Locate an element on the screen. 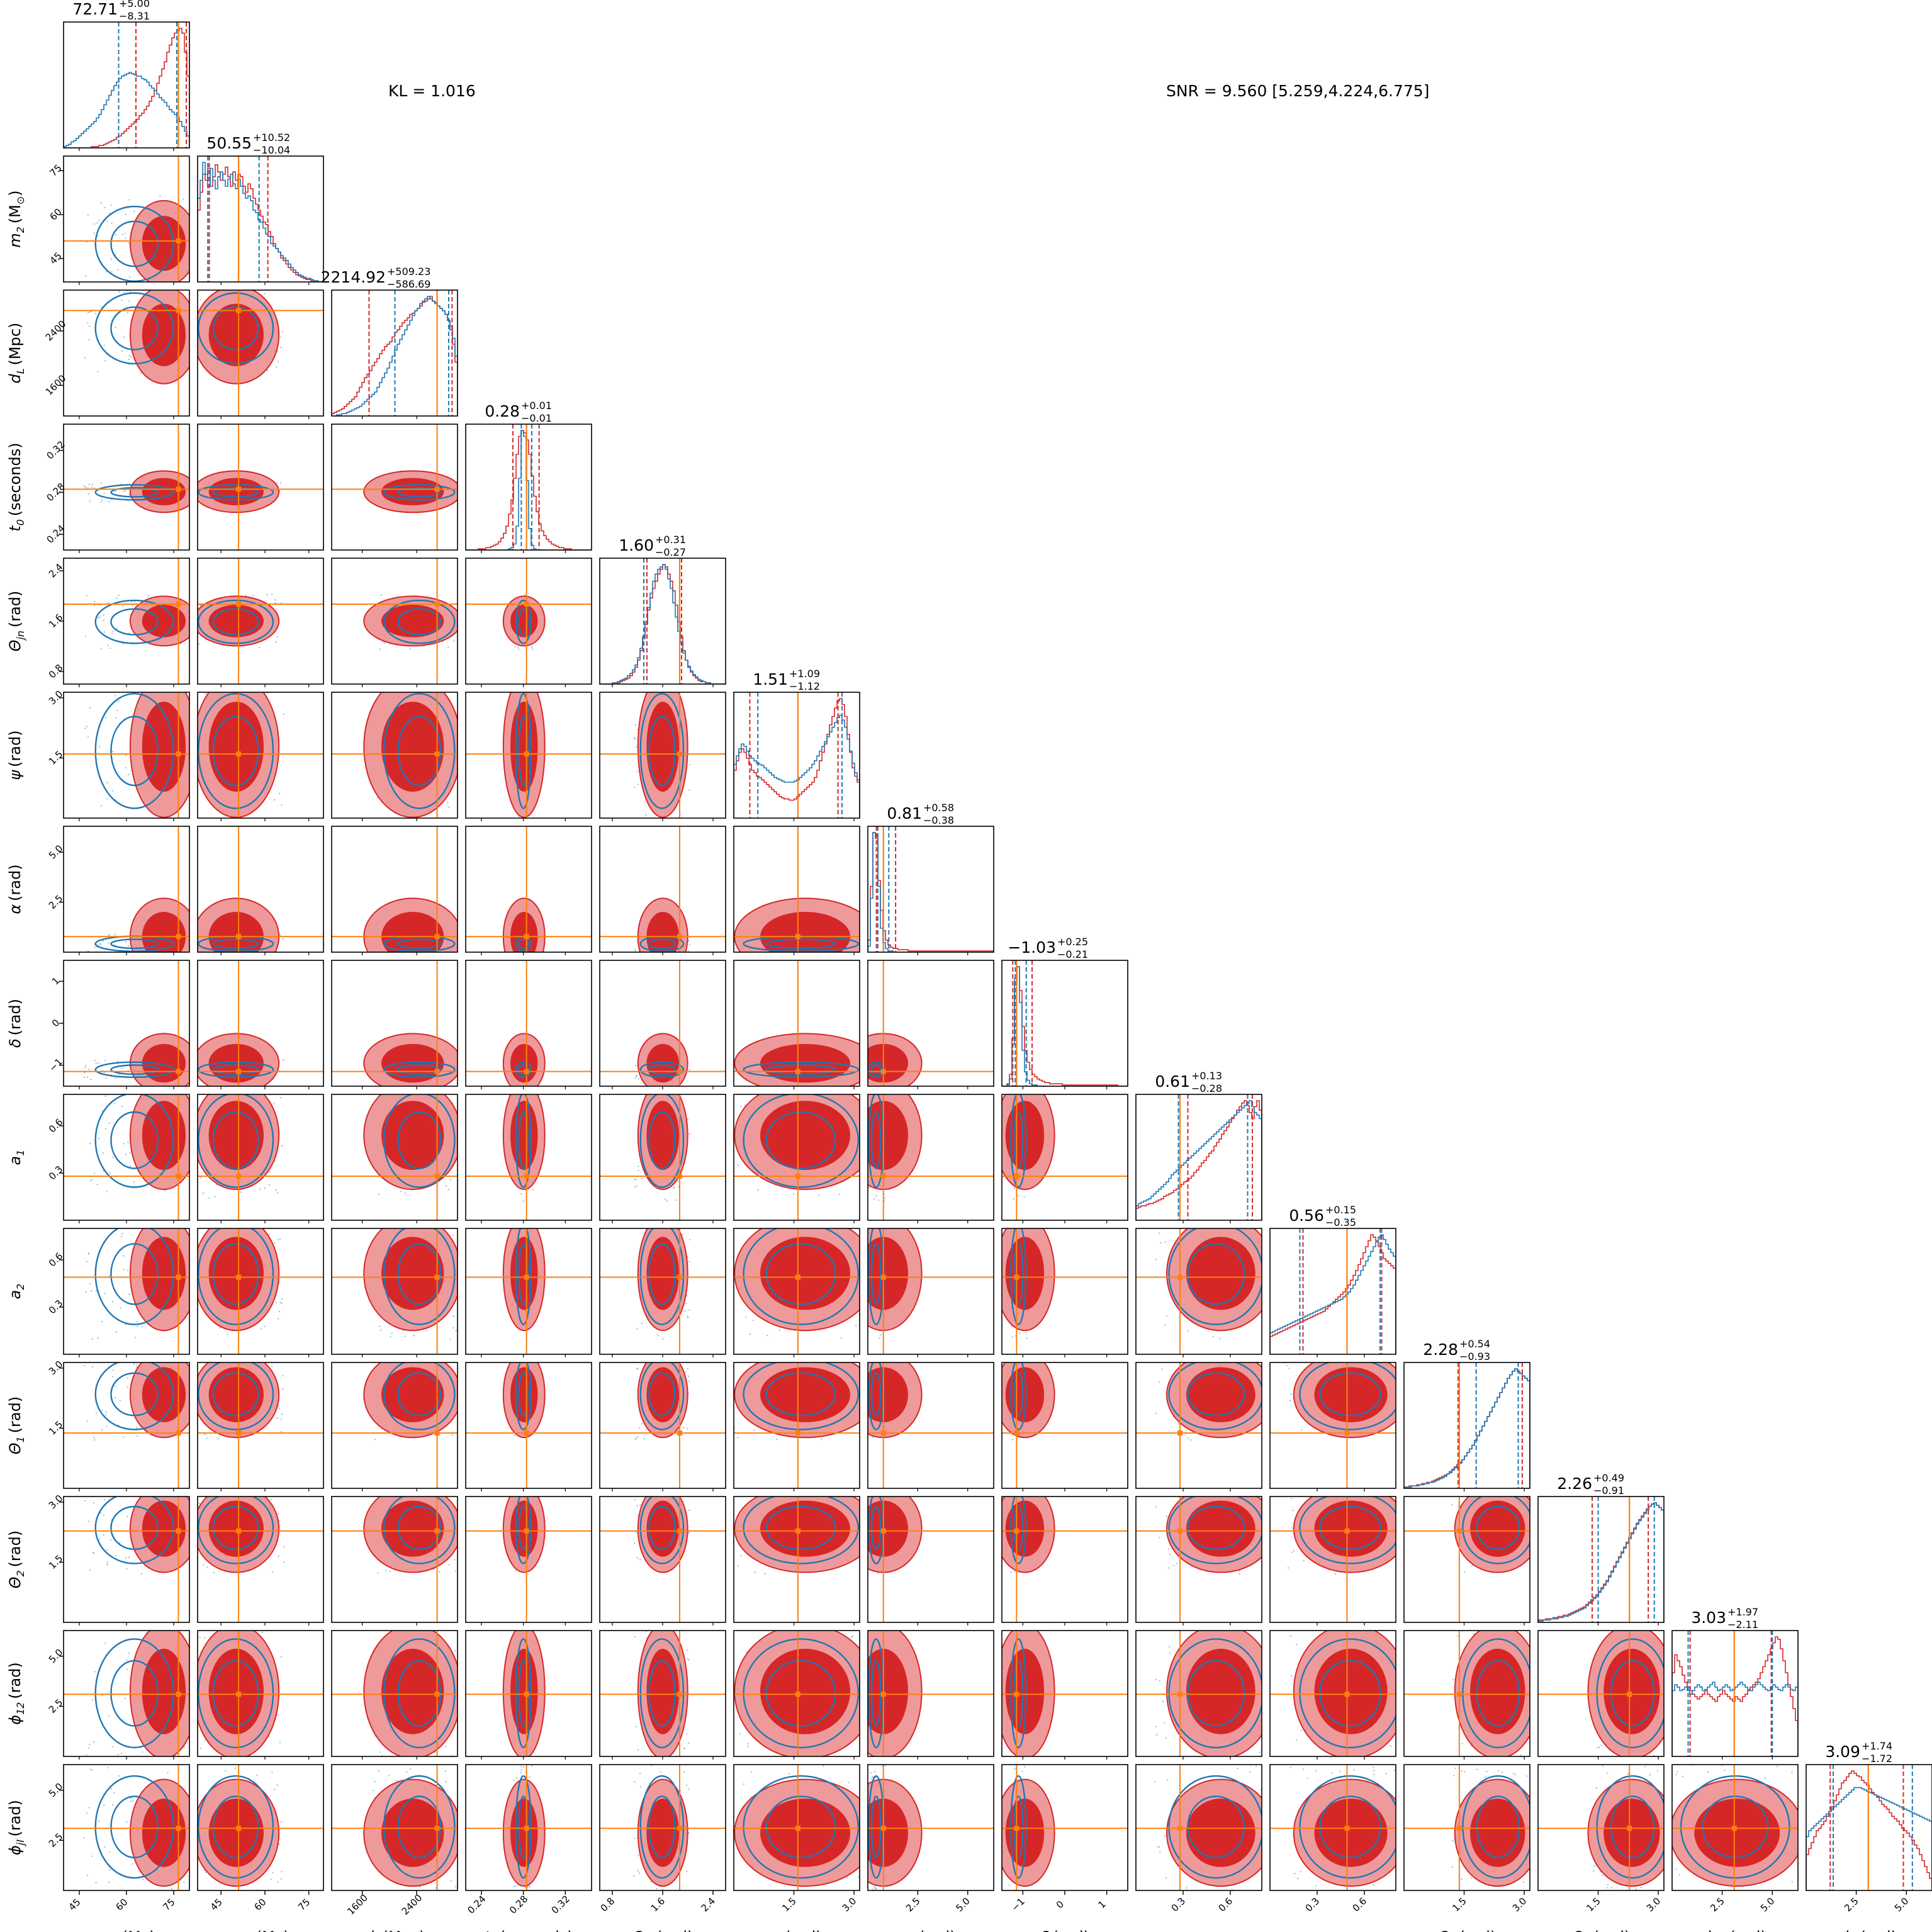 This screenshot has height=1932, width=1932. y-tick-label-psi: 3.0 is located at coordinates (56, 697).